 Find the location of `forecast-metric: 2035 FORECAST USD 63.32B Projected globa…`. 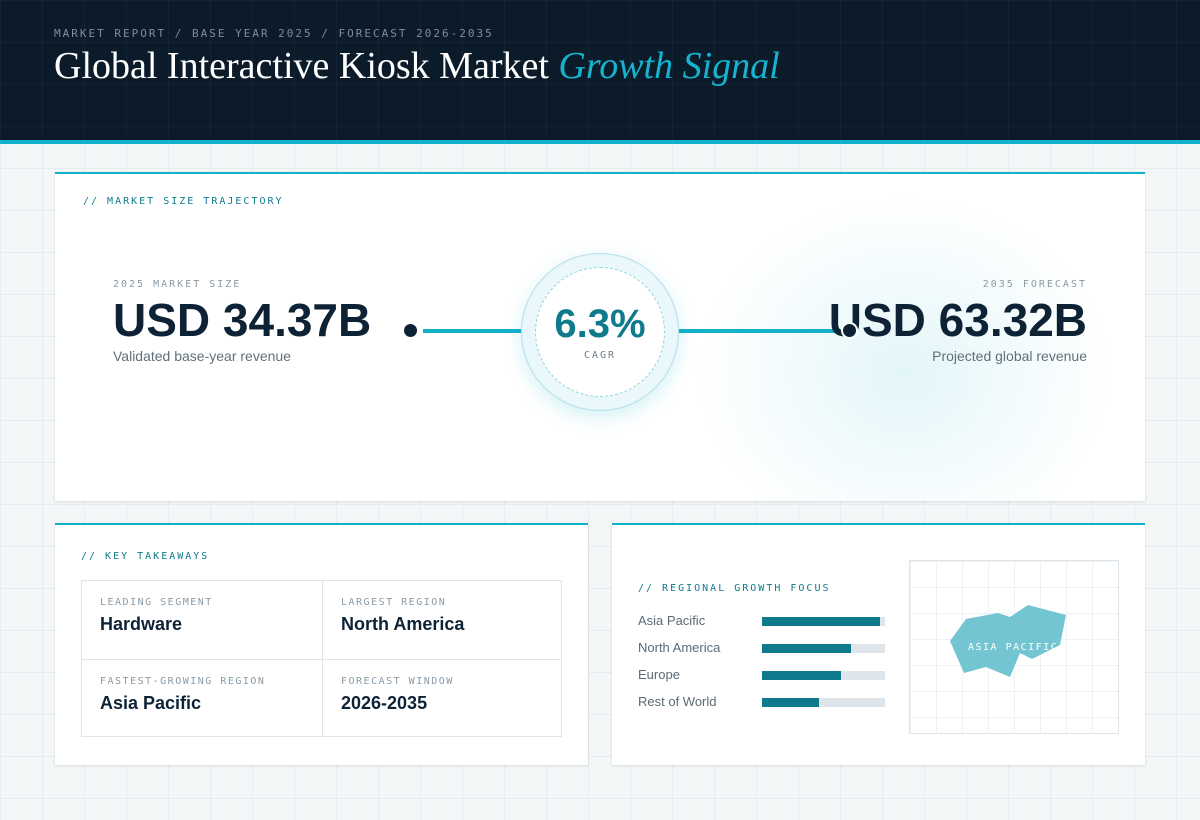

forecast-metric: 2035 FORECAST USD 63.32B Projected globa… is located at coordinates (958, 321).